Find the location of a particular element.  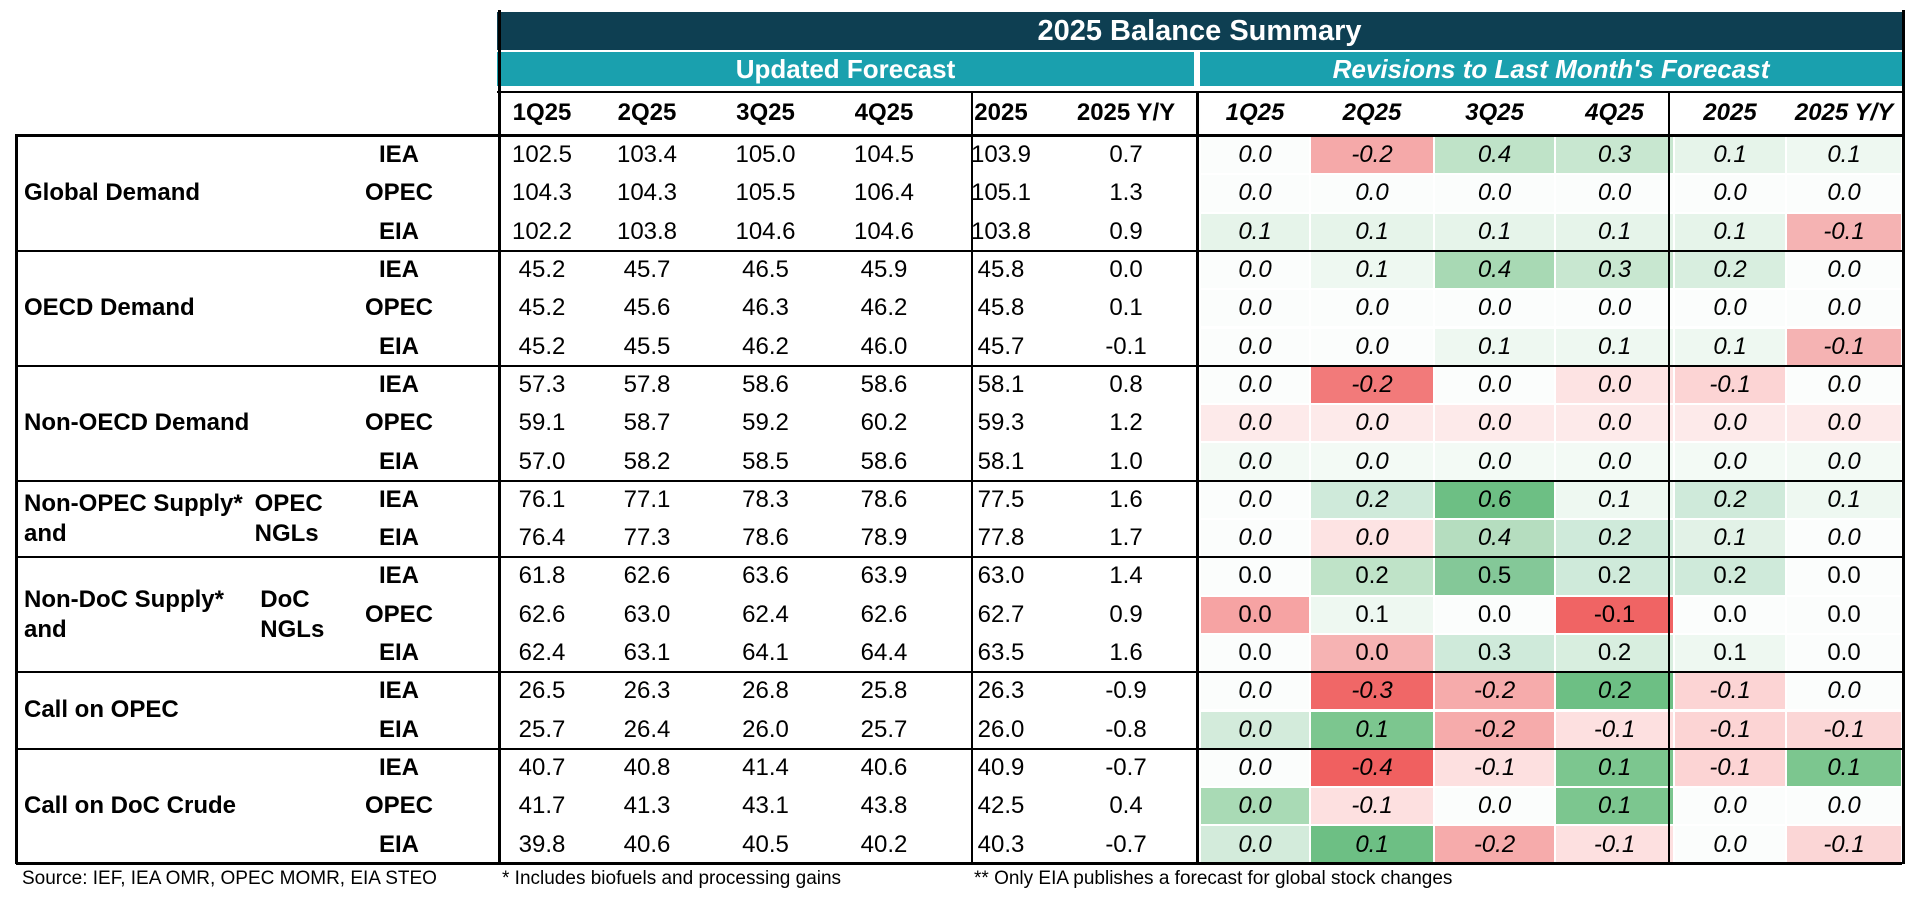

value-cell: 41.3 is located at coordinates (647, 806).